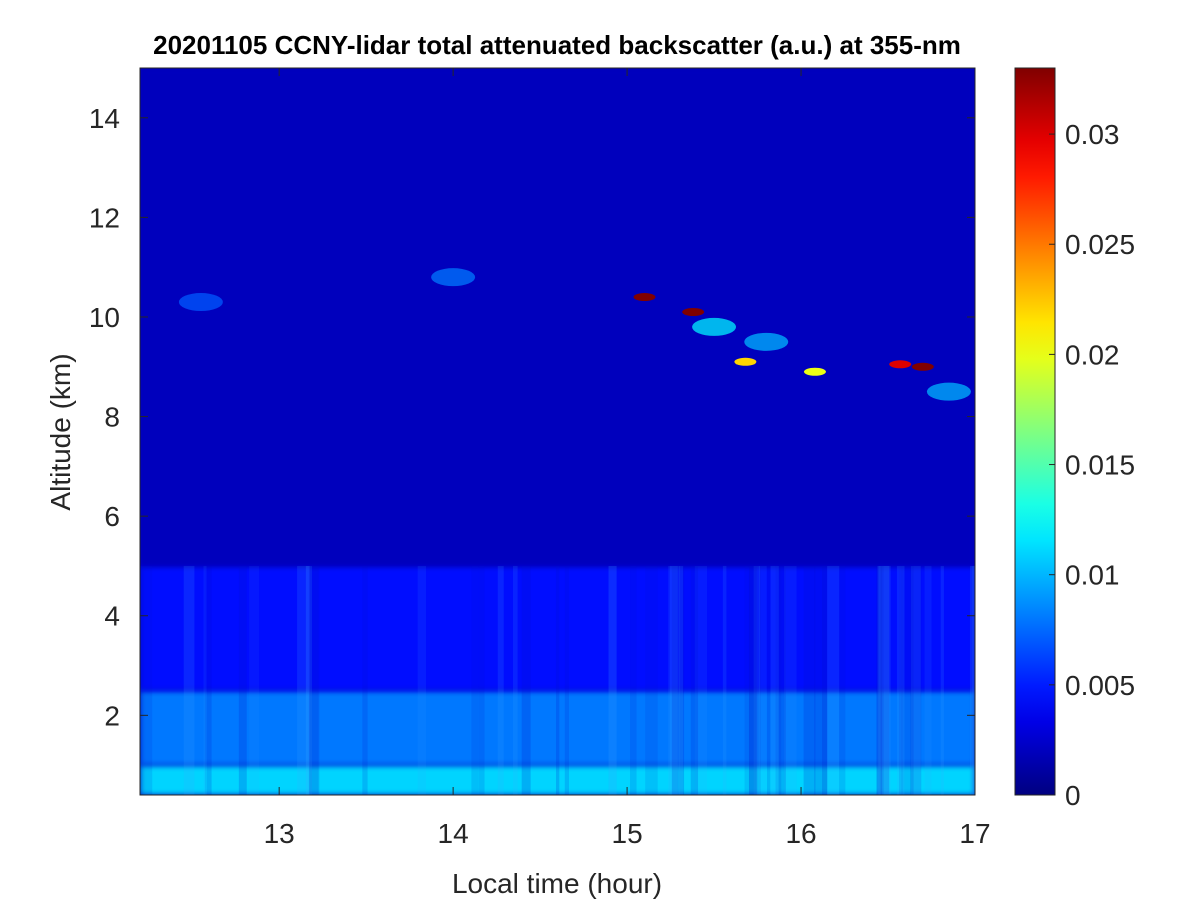 The height and width of the screenshot is (900, 1200). Describe the element at coordinates (800, 833) in the screenshot. I see `x-tick-label: 16` at that location.